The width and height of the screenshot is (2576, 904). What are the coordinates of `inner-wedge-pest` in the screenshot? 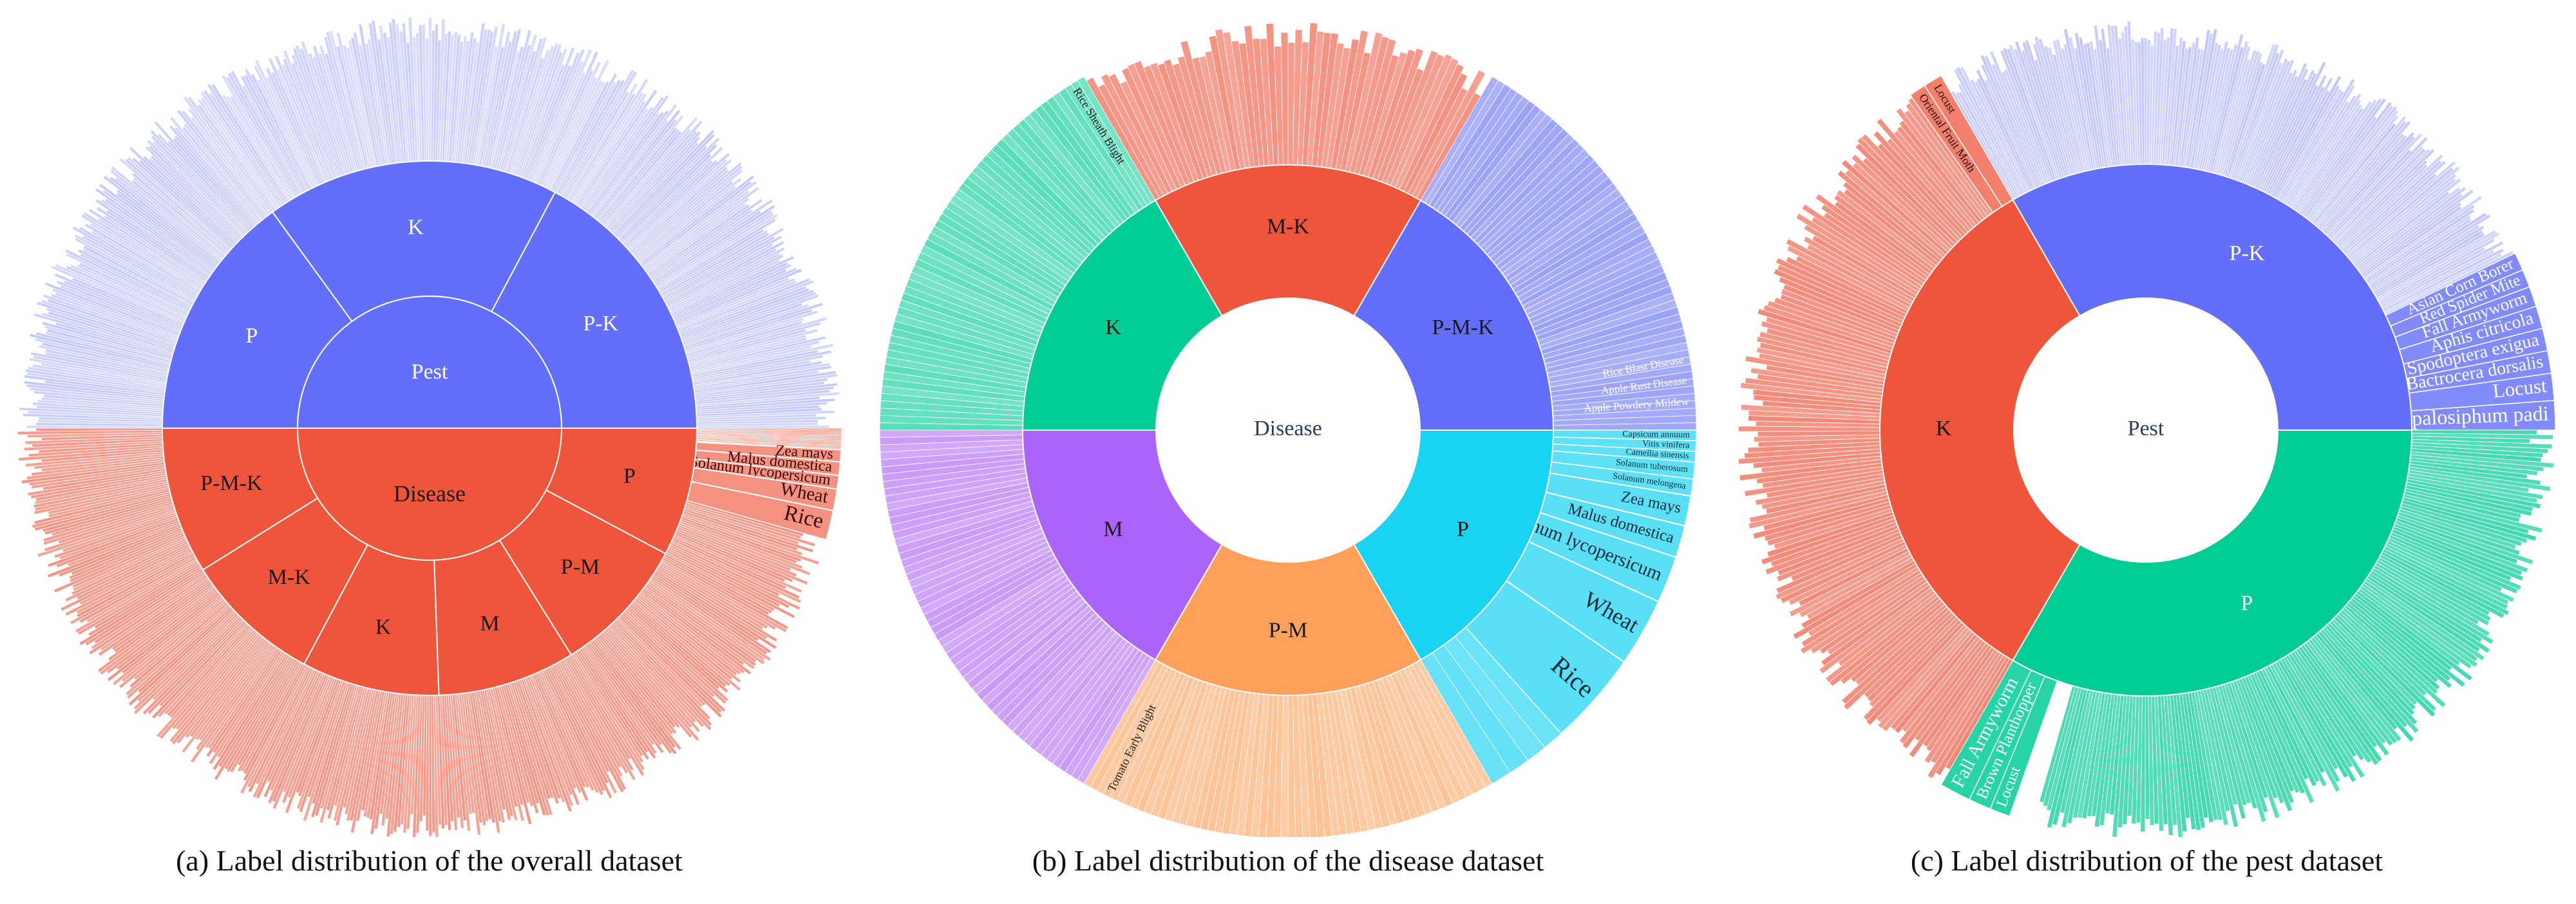 It's located at (430, 363).